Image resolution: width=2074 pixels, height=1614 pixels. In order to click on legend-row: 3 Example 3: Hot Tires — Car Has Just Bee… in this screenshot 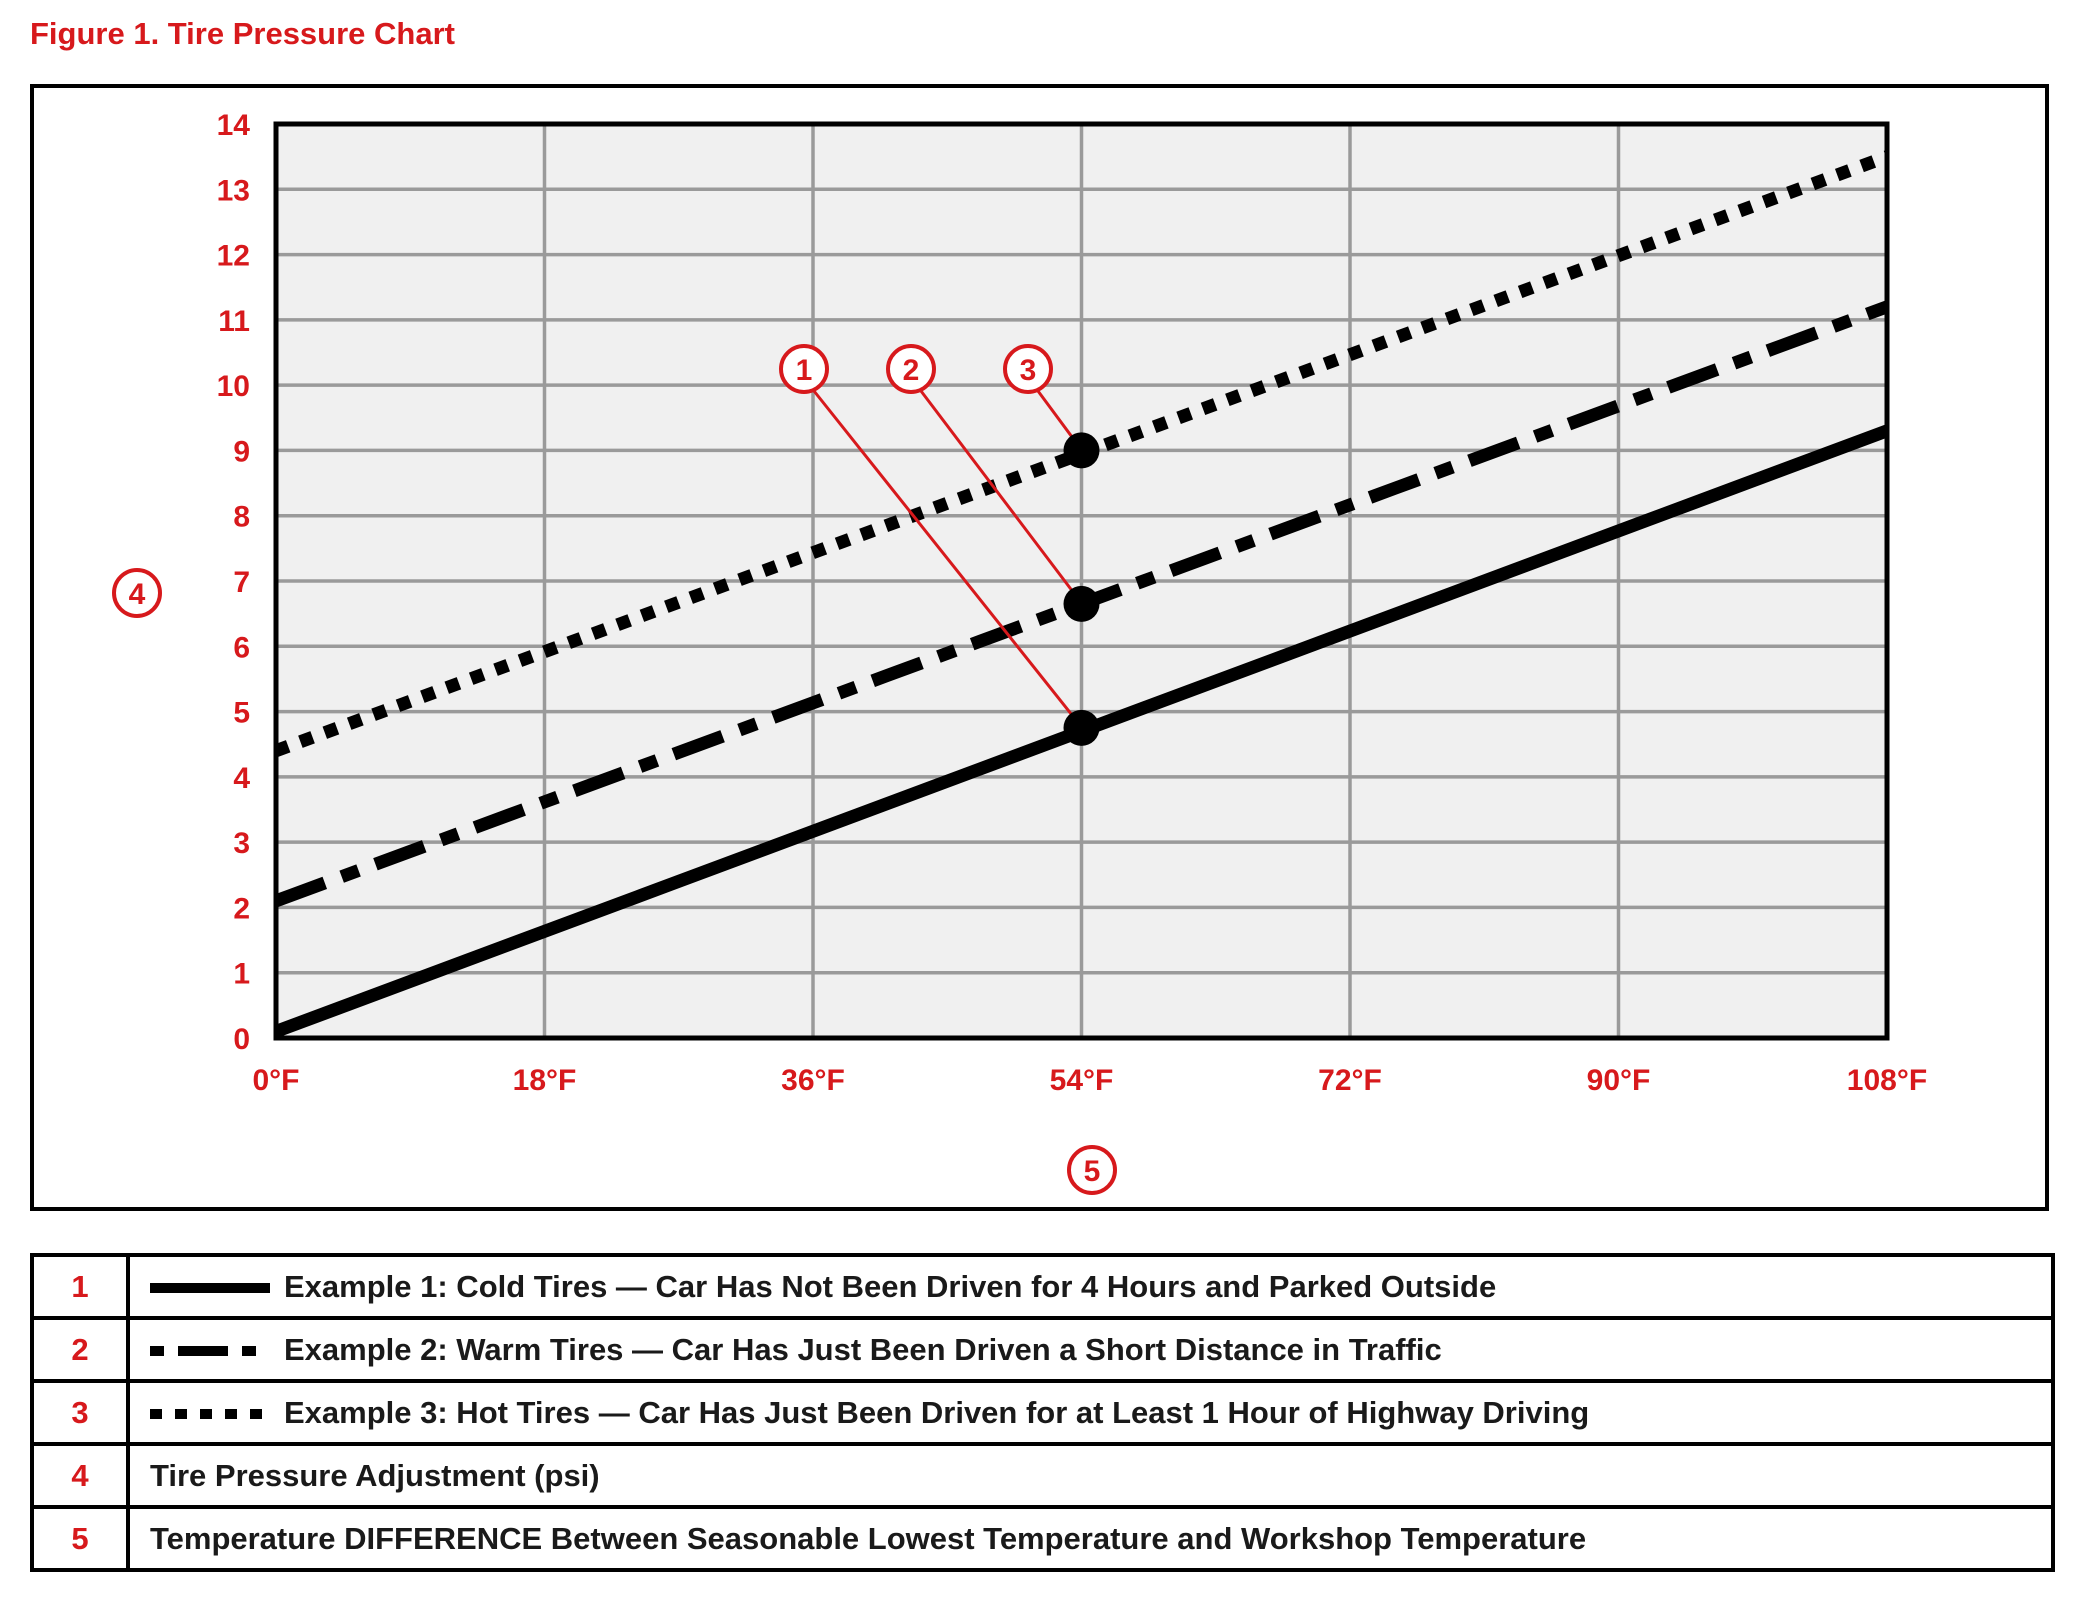, I will do `click(1042, 1412)`.